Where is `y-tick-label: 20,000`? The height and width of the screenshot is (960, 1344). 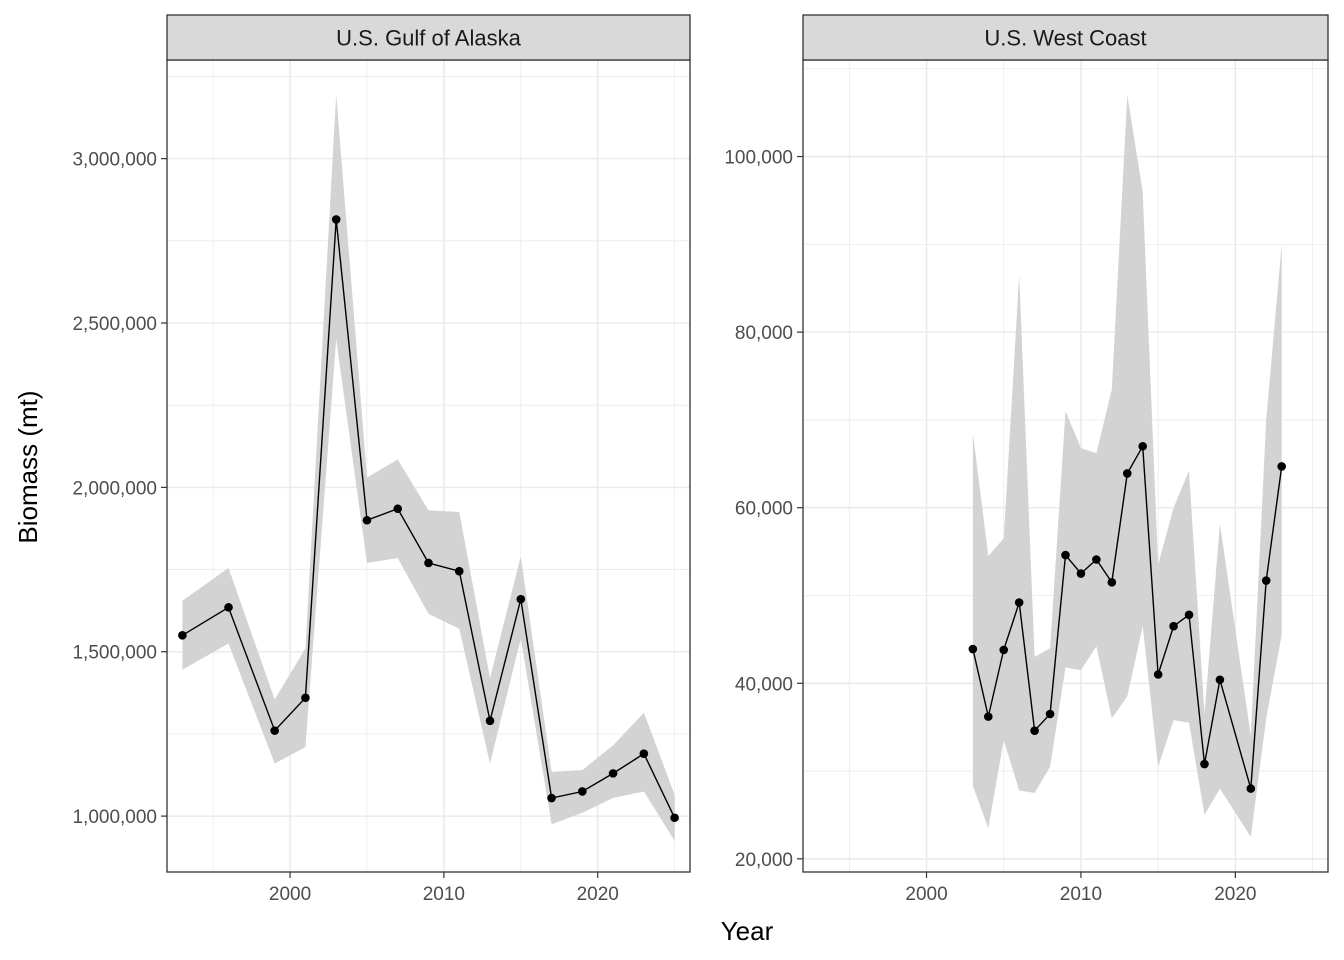 y-tick-label: 20,000 is located at coordinates (764, 860).